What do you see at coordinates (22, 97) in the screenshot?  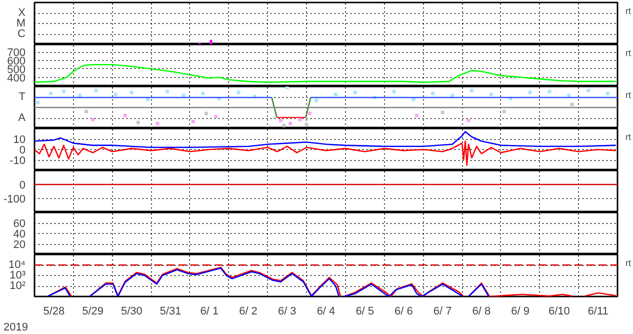 I see `category-label: T` at bounding box center [22, 97].